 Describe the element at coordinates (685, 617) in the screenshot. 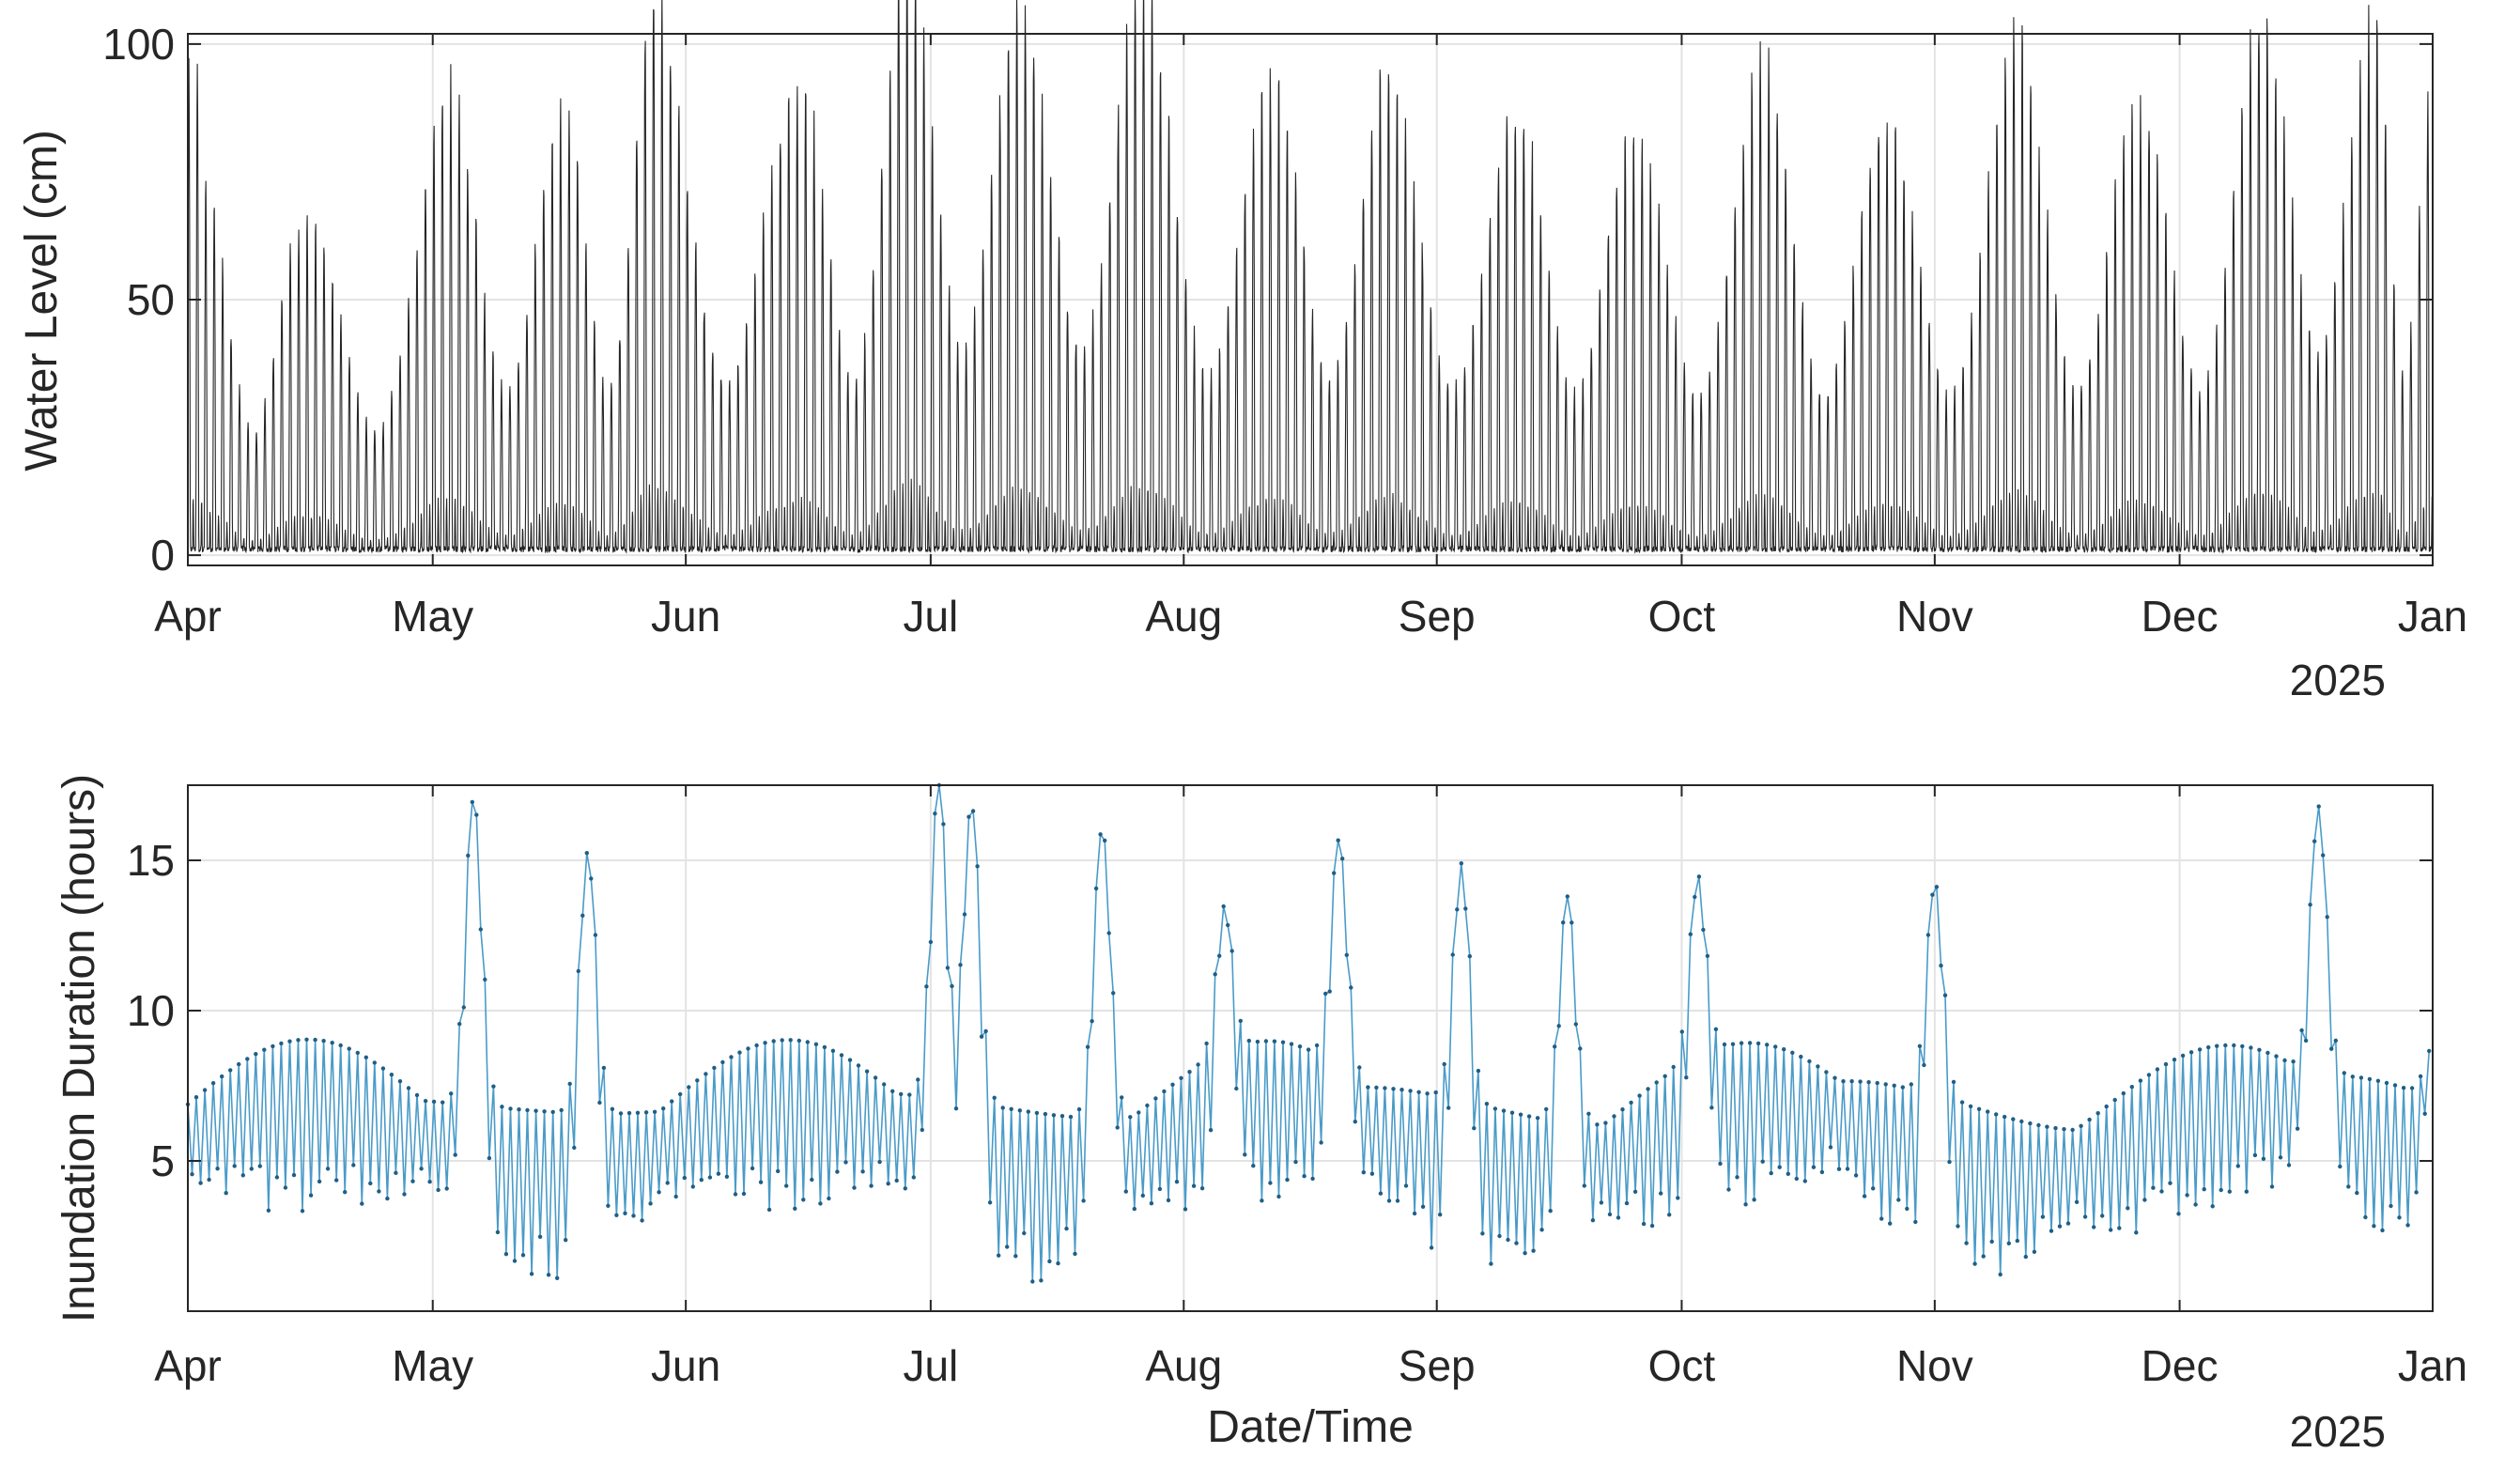

I see `x-tick-label: Jun` at that location.